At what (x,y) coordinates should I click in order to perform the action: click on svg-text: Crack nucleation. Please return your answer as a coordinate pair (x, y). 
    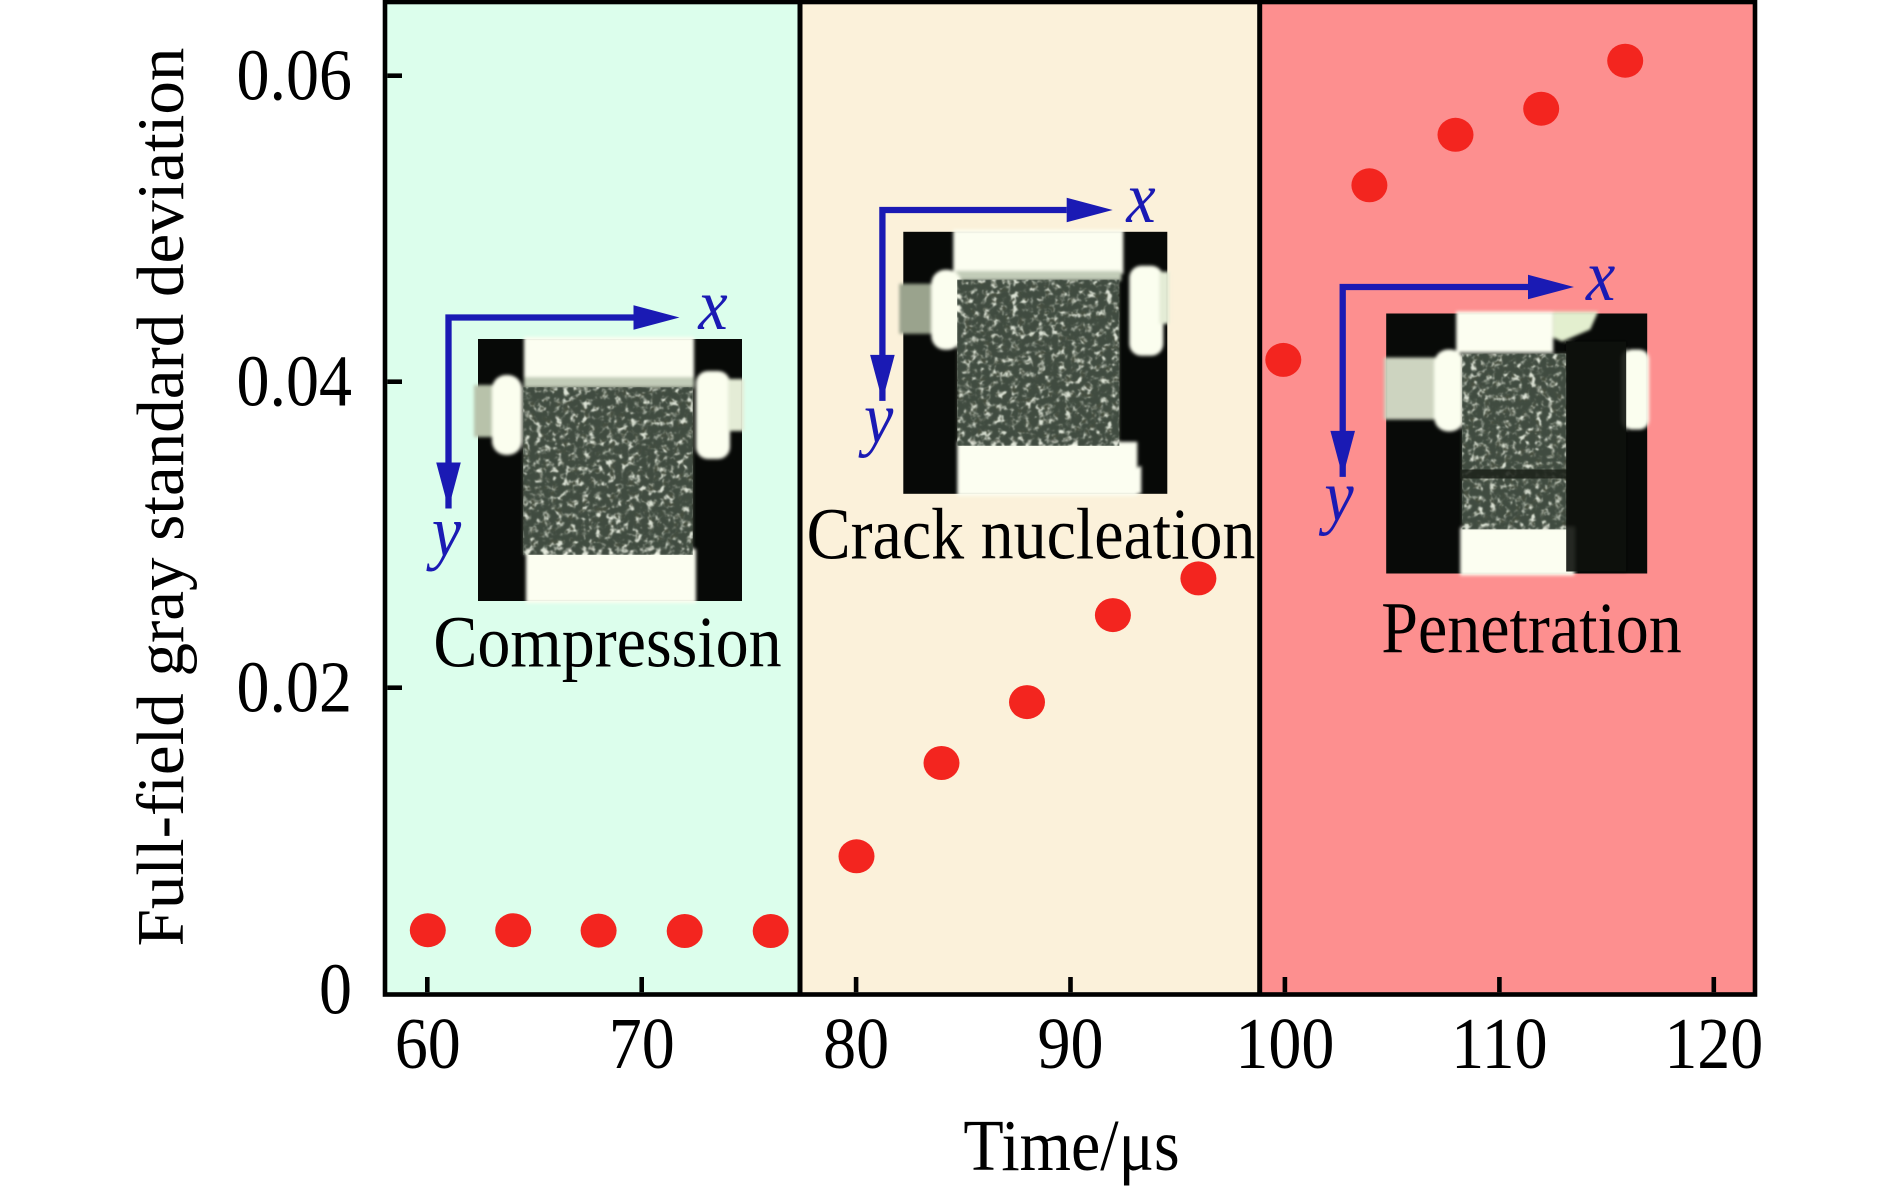
    Looking at the image, I should click on (1031, 535).